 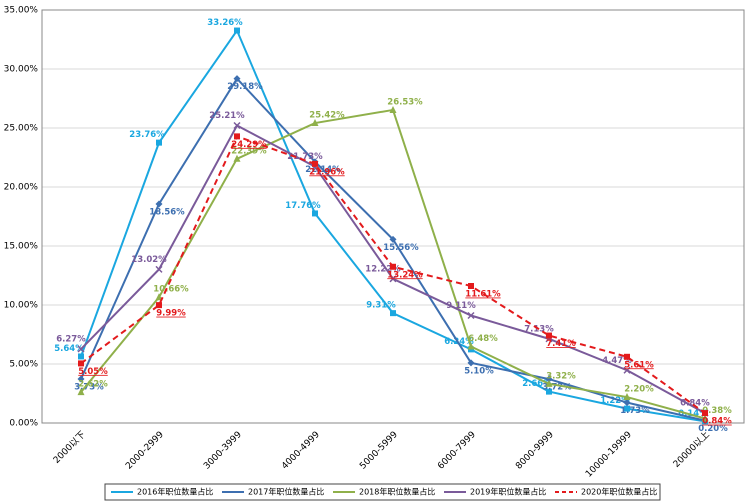 I want to click on data-label: 1.22%, so click(x=615, y=401).